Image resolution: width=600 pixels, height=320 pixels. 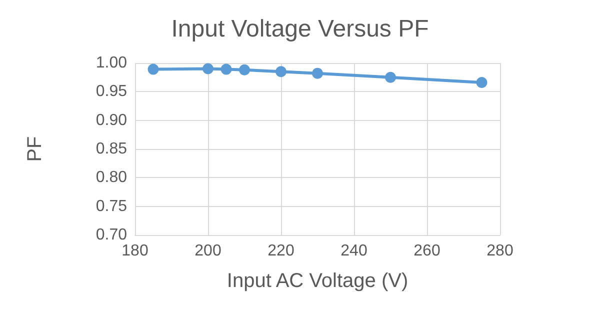 I want to click on y-tick-label: 0.90, so click(x=112, y=120).